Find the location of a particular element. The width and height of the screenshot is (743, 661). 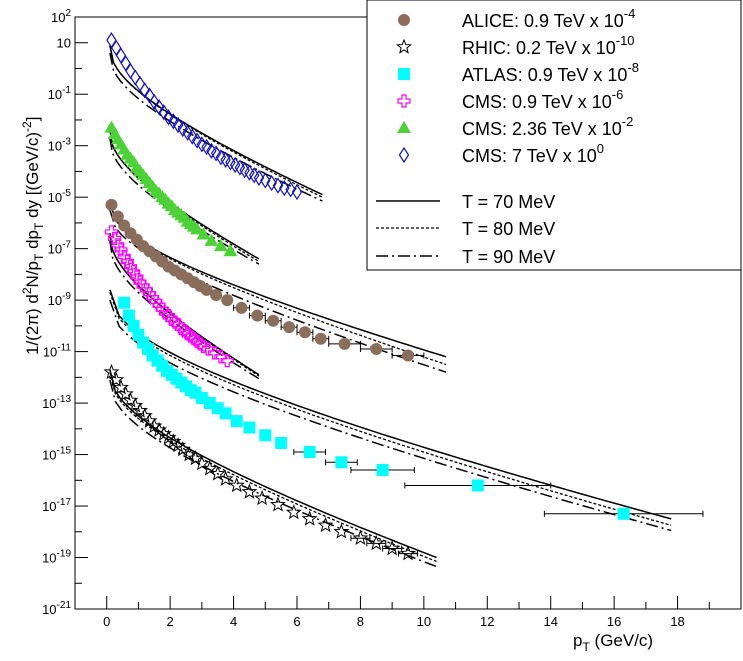

x-tick-label: 12 is located at coordinates (487, 621).